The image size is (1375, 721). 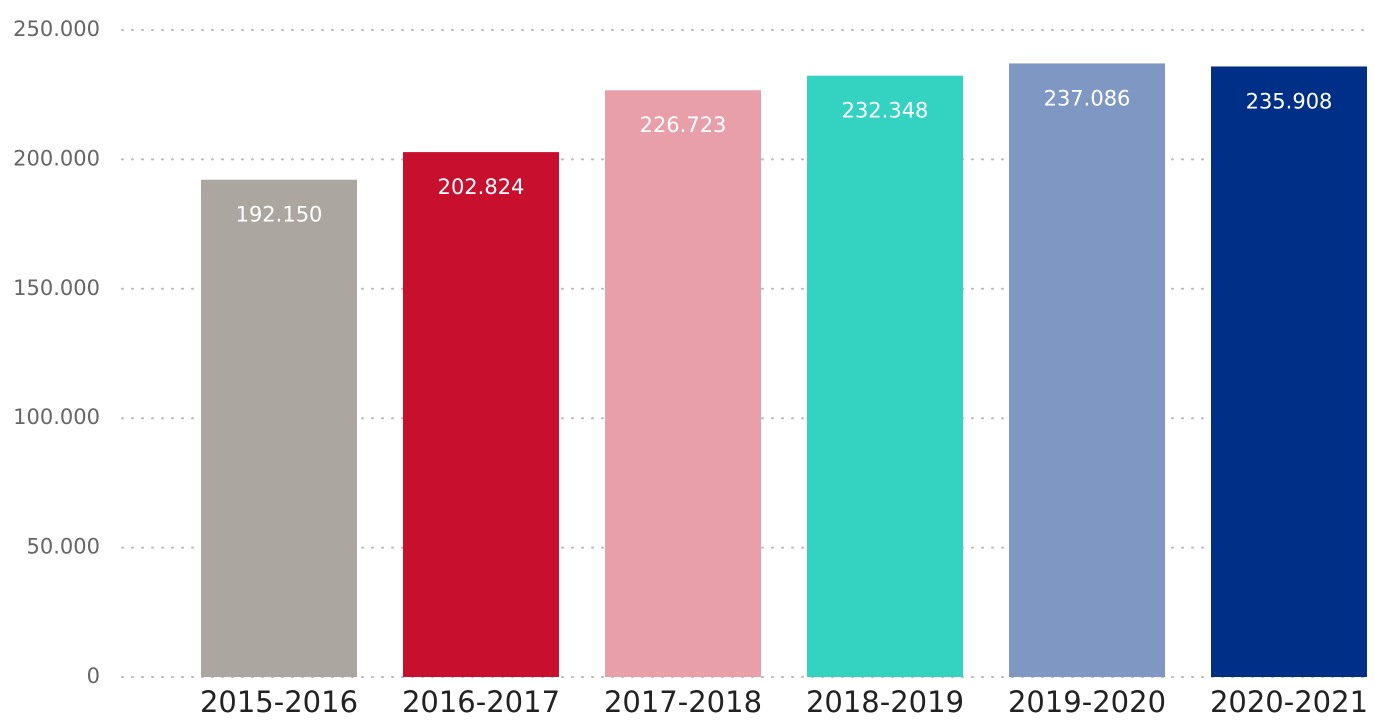 What do you see at coordinates (63, 547) in the screenshot?
I see `y-tick-label: 50.000` at bounding box center [63, 547].